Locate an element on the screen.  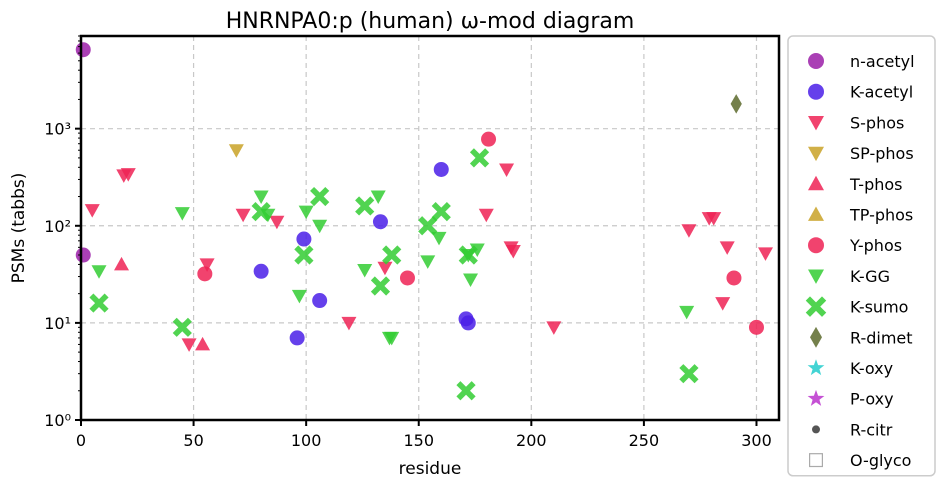
legend-marker-r-citr is located at coordinates (816, 429).